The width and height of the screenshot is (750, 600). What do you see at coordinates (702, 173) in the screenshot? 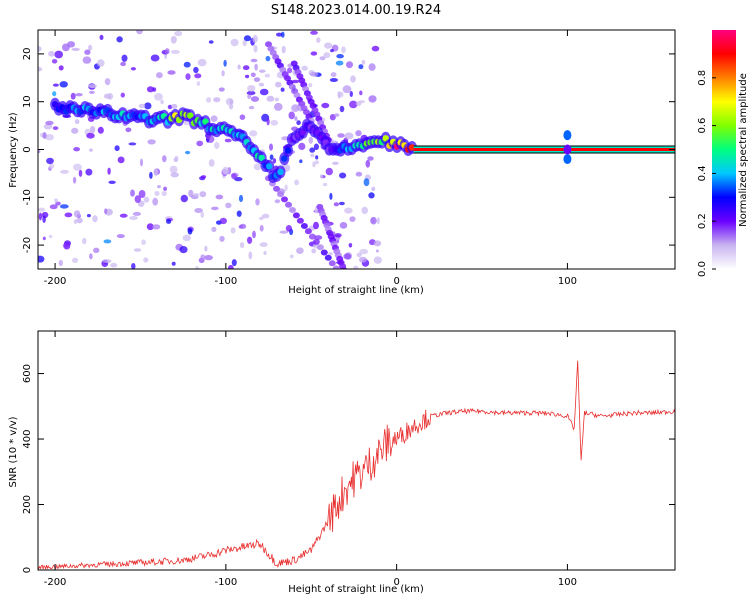
I see `colorbar-tick-label: 0.4` at bounding box center [702, 173].